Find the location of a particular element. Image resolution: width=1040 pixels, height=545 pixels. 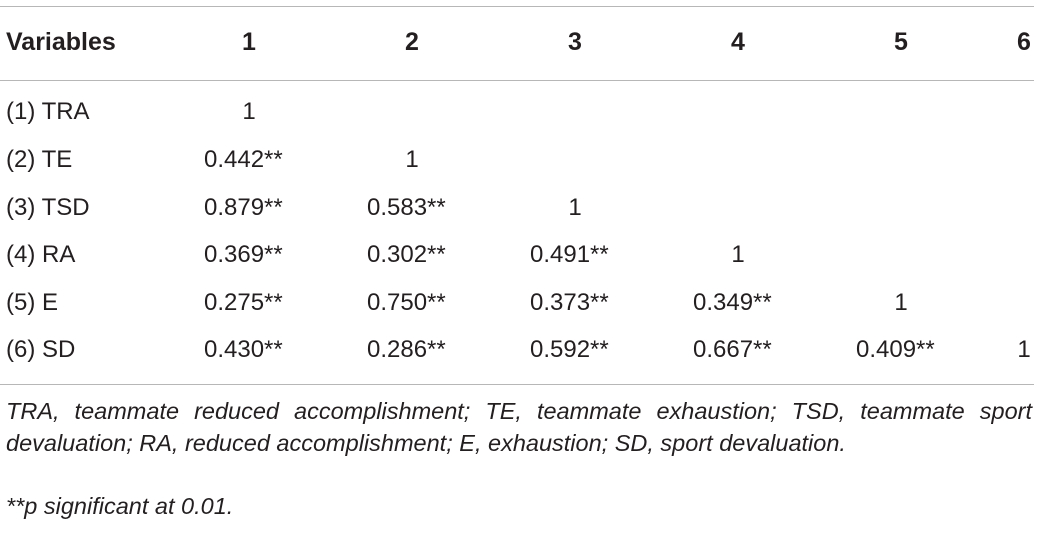

table-cell: 0.750** is located at coordinates (406, 302).